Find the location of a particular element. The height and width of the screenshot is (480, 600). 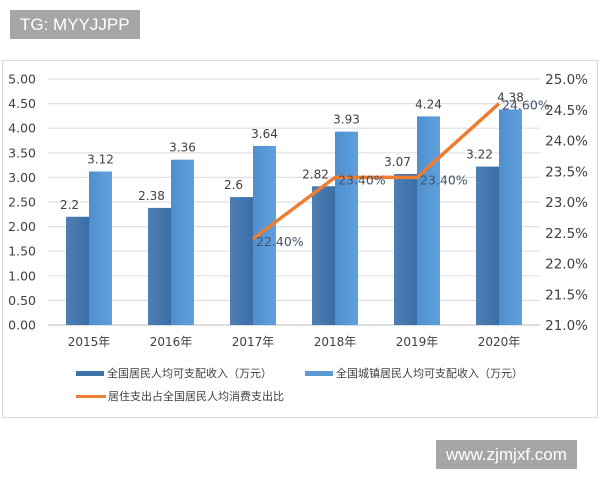

x-axis-tick: 2016年 is located at coordinates (171, 342).